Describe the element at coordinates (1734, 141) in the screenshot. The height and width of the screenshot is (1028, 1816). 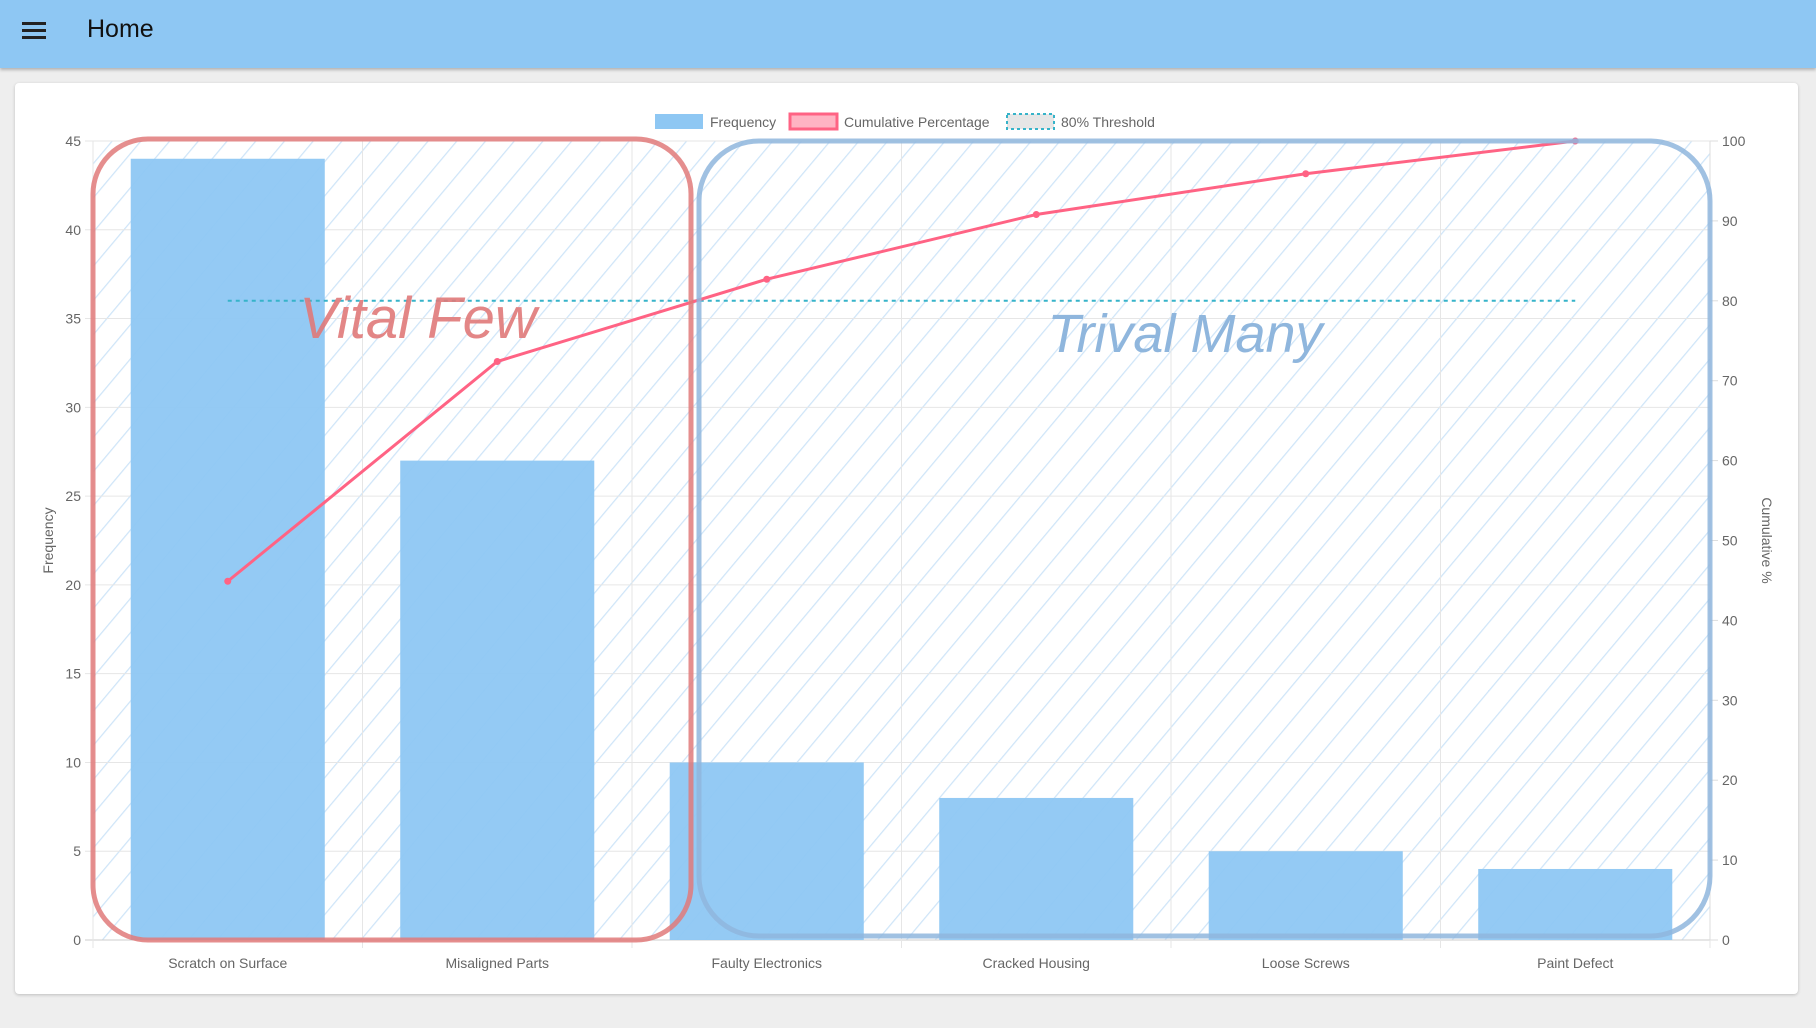
I see `y2-tick-label: 100` at that location.